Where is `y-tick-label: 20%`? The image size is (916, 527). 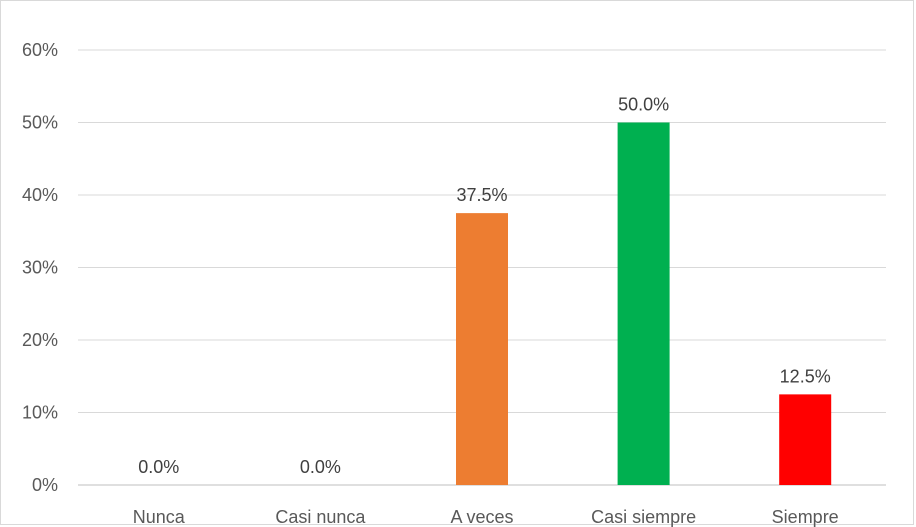 y-tick-label: 20% is located at coordinates (40, 340).